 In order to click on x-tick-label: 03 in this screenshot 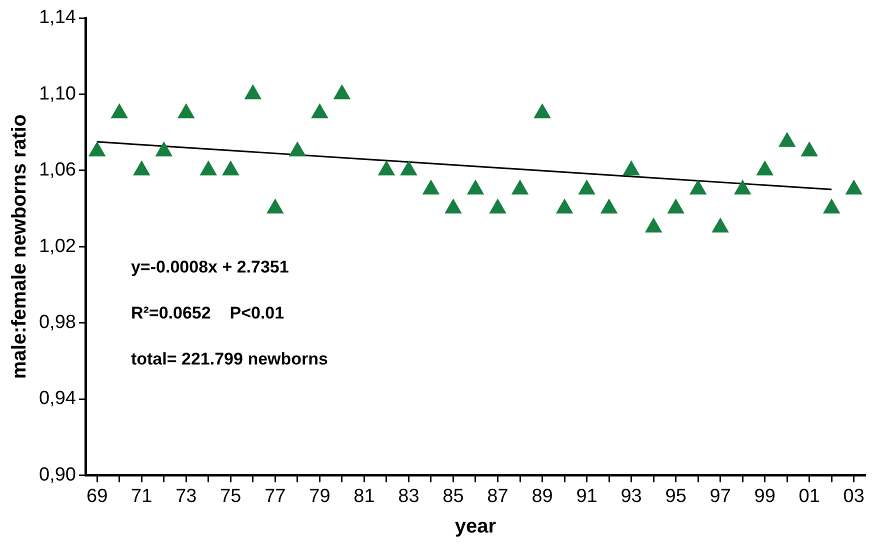, I will do `click(853, 496)`.